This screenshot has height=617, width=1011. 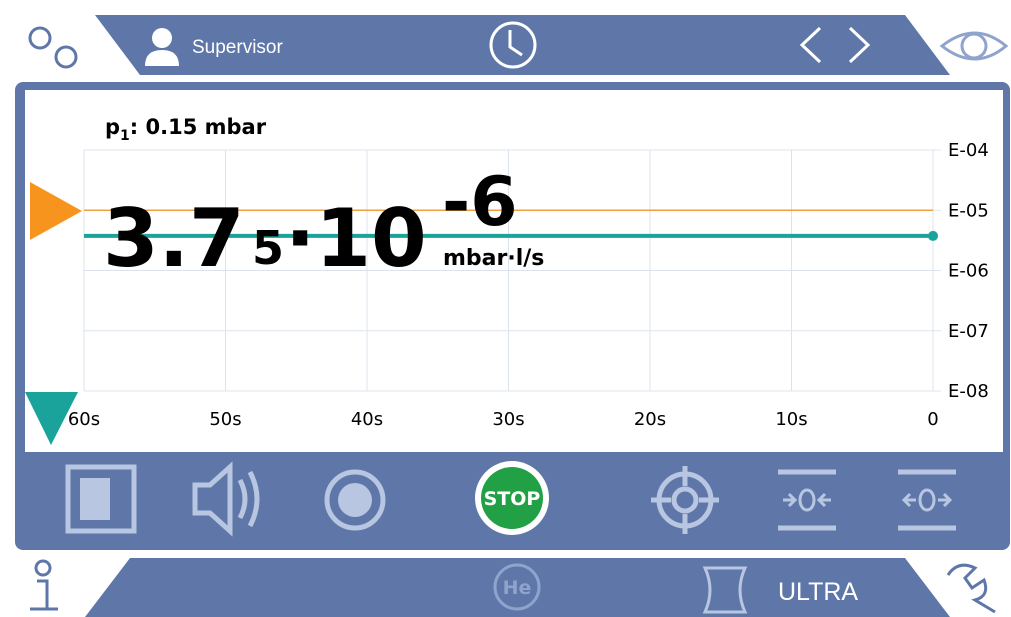 What do you see at coordinates (932, 419) in the screenshot?
I see `x-tick-label: 0` at bounding box center [932, 419].